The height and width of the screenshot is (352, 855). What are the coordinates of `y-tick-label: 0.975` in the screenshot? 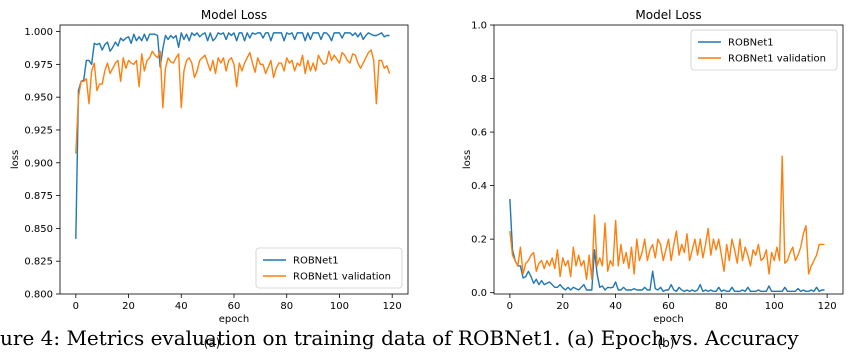 It's located at (38, 65).